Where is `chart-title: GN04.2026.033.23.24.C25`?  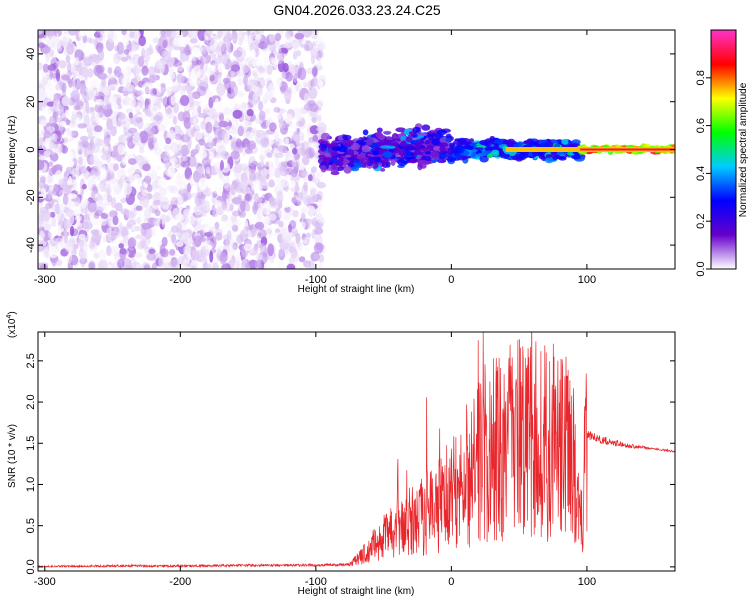
chart-title: GN04.2026.033.23.24.C25 is located at coordinates (357, 10).